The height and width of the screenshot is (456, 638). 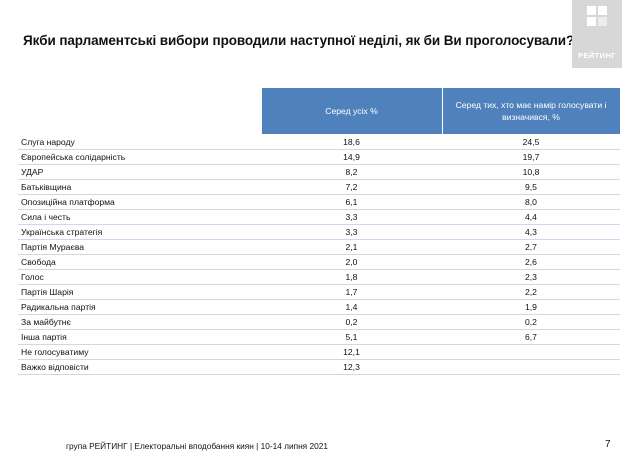 I want to click on header-all-respondents: Серед усіх %, so click(x=351, y=111).